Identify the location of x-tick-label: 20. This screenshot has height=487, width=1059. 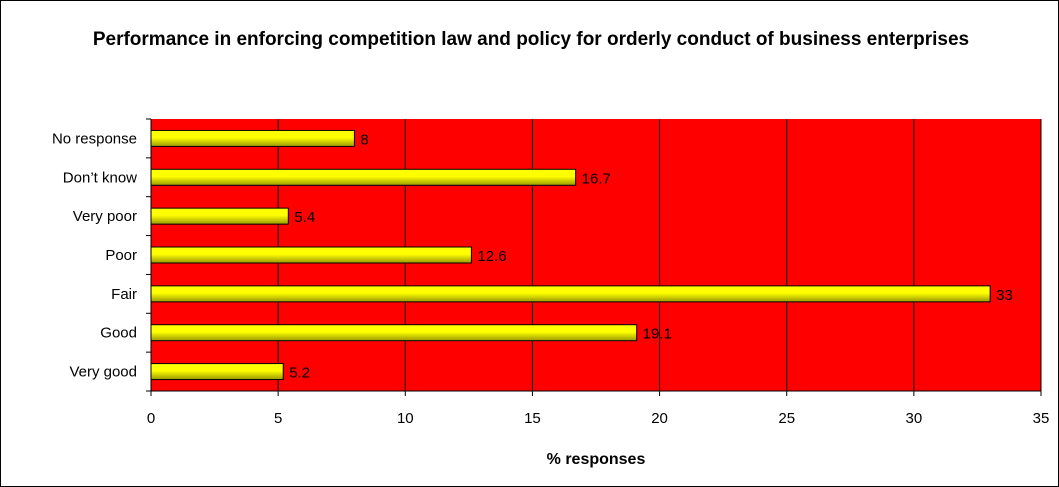
(659, 418).